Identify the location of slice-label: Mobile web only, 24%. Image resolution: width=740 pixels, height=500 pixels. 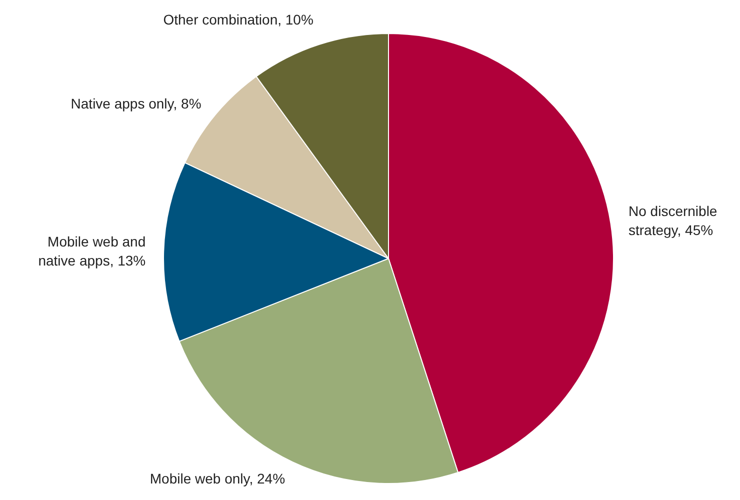
(218, 478).